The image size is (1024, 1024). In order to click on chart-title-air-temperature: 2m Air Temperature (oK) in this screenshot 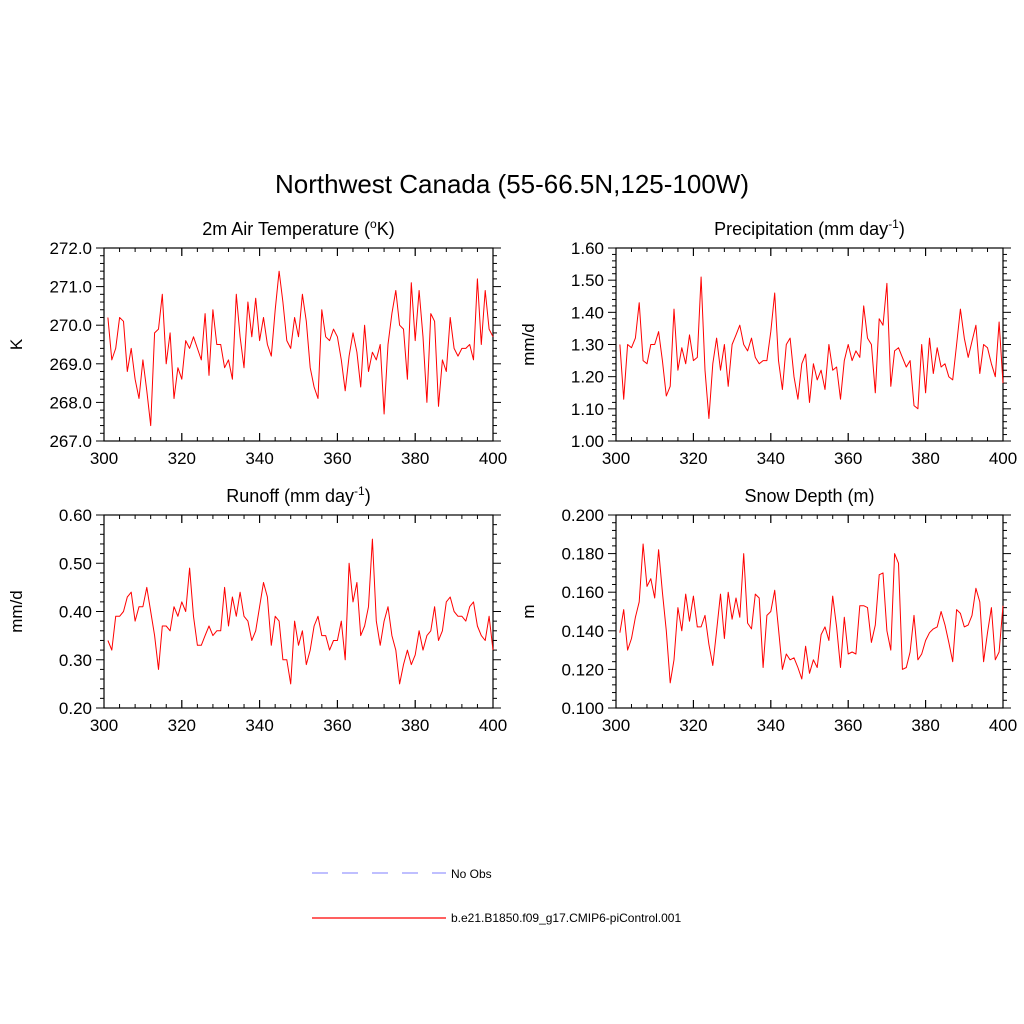, I will do `click(298, 228)`.